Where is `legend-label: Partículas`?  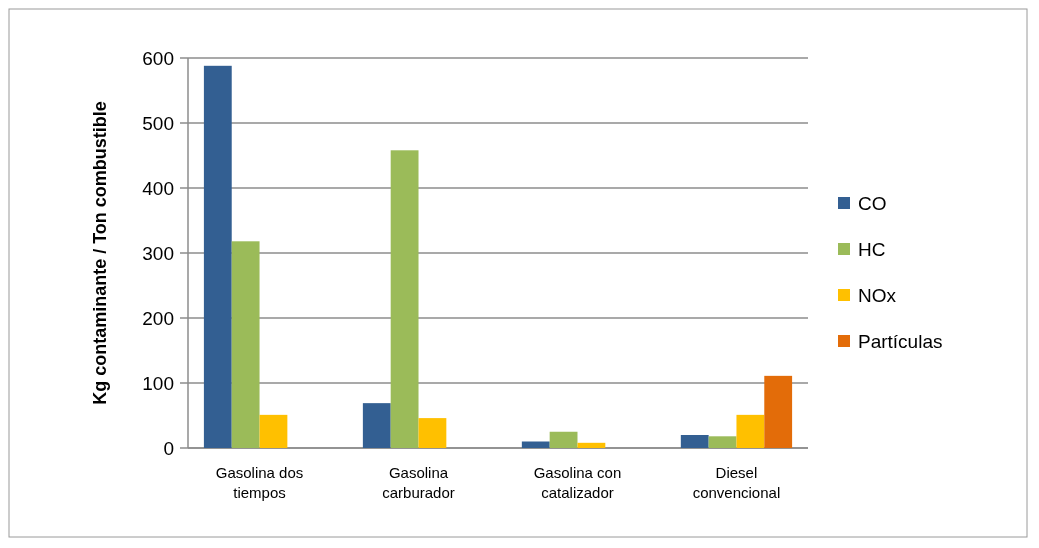 legend-label: Partículas is located at coordinates (900, 341).